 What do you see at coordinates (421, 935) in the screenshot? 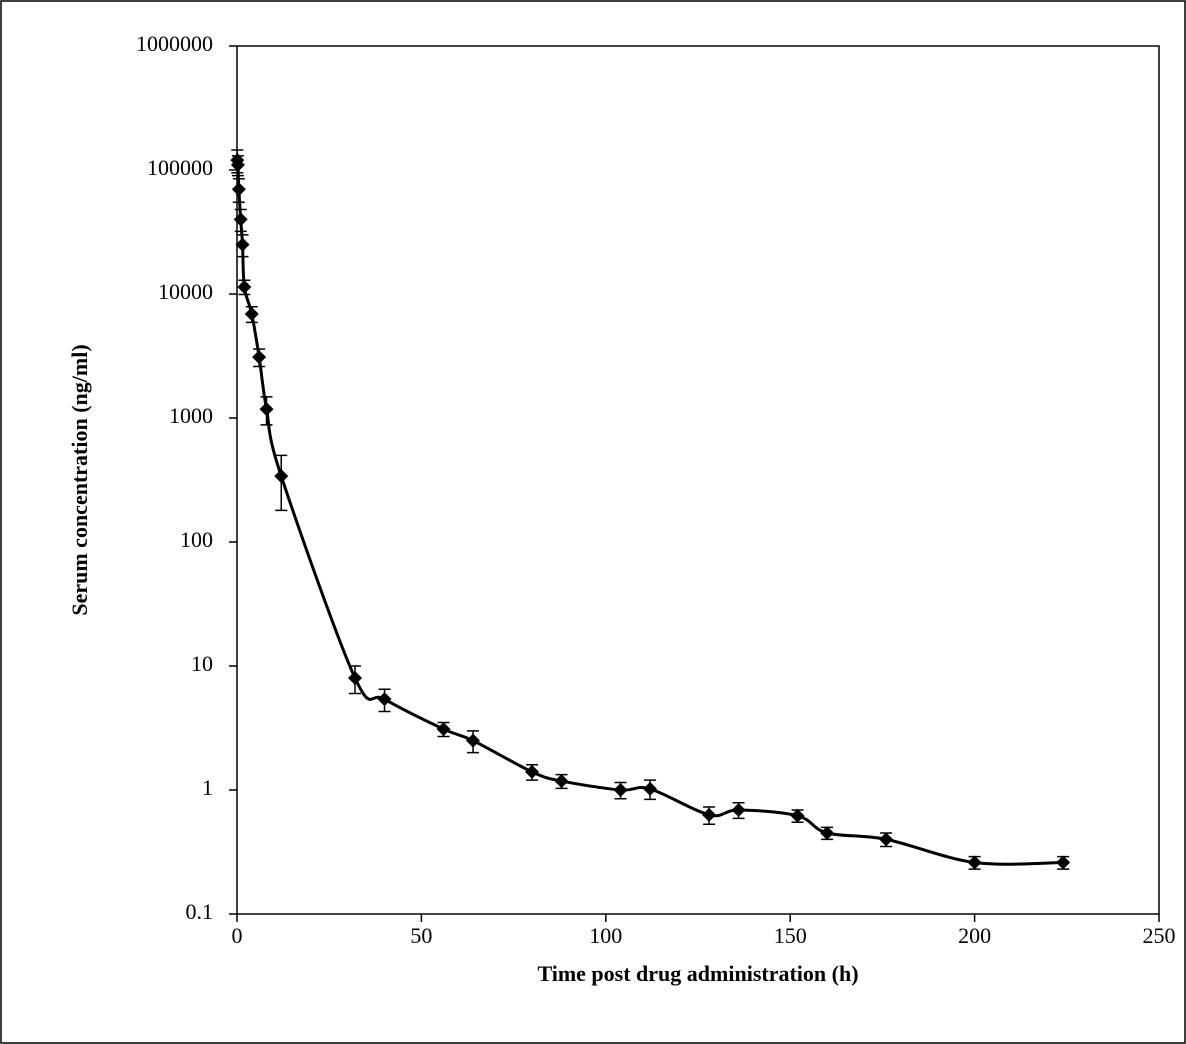
I see `x-tick-label: 50` at bounding box center [421, 935].